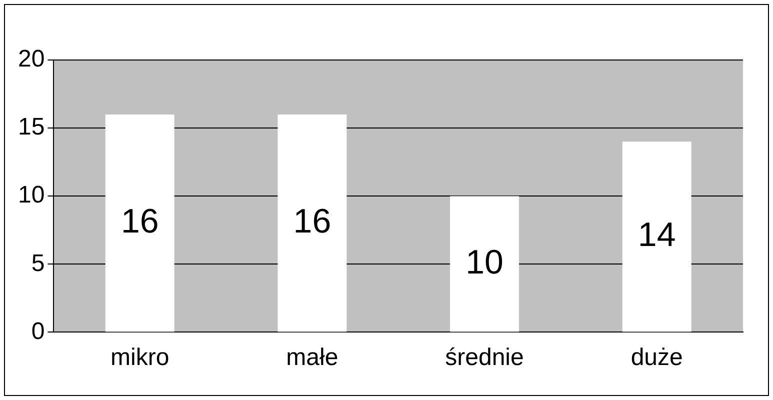  What do you see at coordinates (485, 262) in the screenshot?
I see `data-label: 10` at bounding box center [485, 262].